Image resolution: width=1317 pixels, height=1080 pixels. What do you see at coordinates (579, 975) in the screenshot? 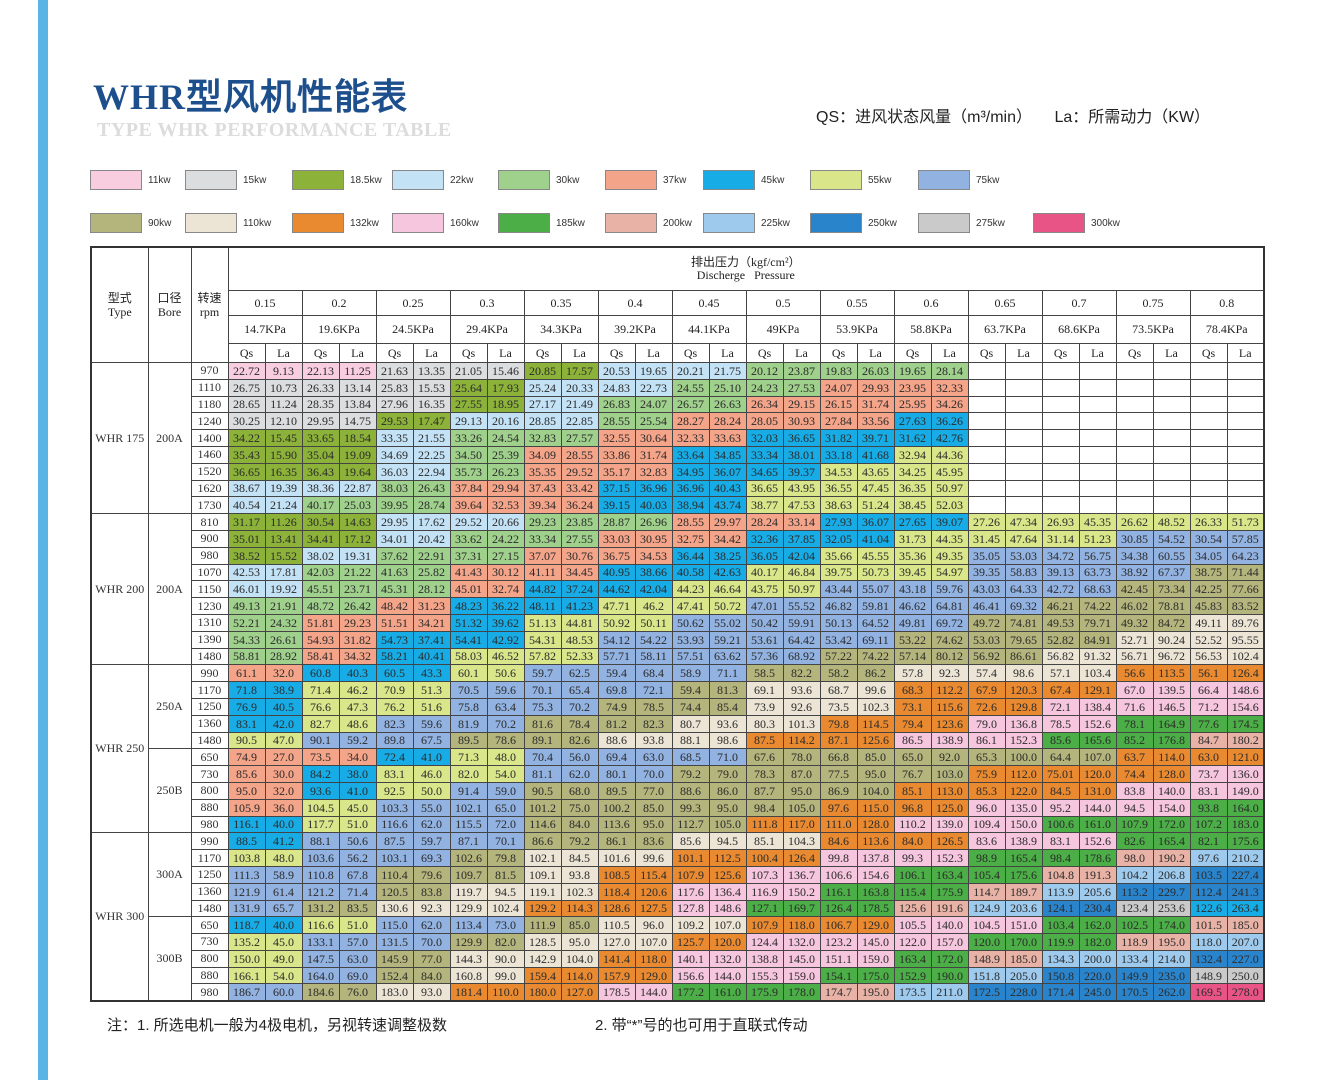
I see `la-cell: 114.0` at bounding box center [579, 975].